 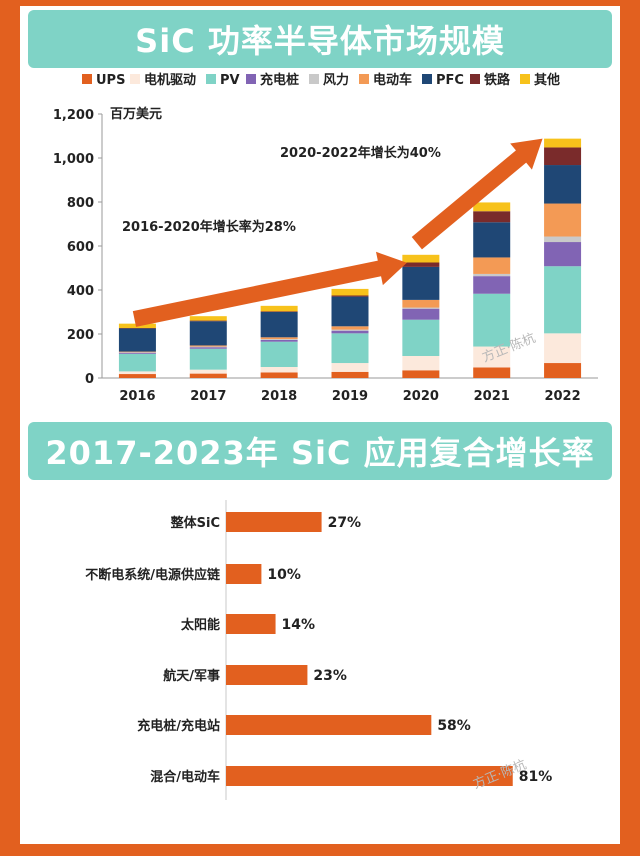 What do you see at coordinates (321, 80) in the screenshot?
I see `legend: UPS 电机驱动 PV 充电桩 风力 电动车 PFC 铁路 其他` at bounding box center [321, 80].